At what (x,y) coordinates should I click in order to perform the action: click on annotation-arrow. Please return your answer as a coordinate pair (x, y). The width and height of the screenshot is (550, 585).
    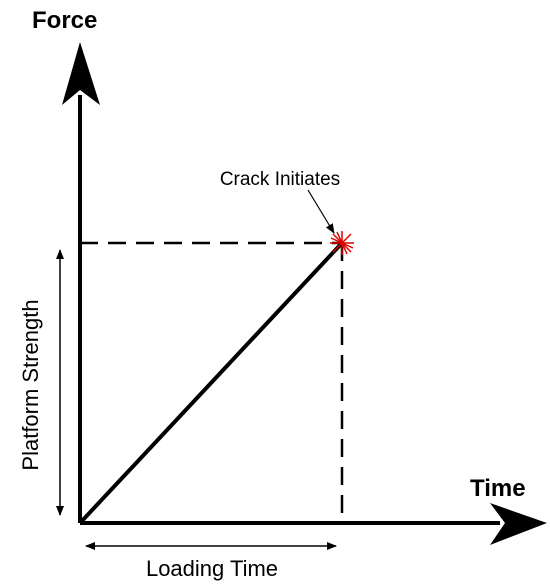
    Looking at the image, I should click on (321, 211).